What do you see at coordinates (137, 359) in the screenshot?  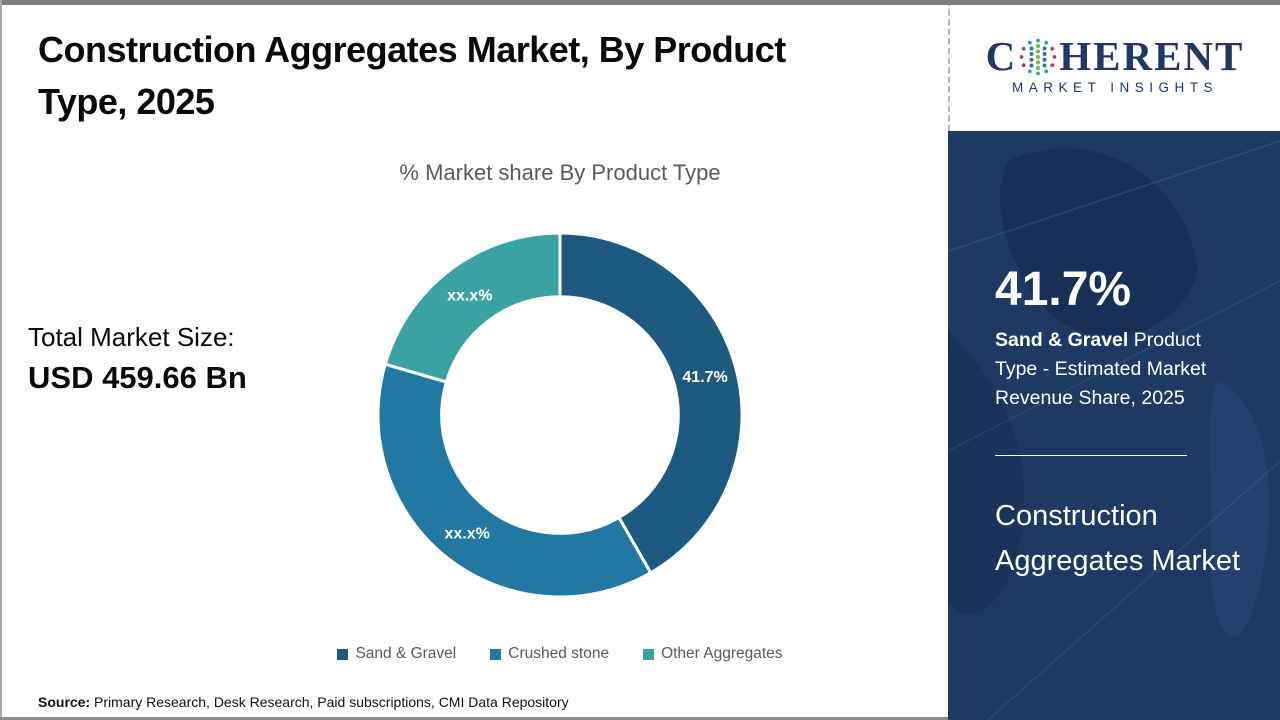 I see `total-market-size: Total Market Size: USD 459.66 Bn` at bounding box center [137, 359].